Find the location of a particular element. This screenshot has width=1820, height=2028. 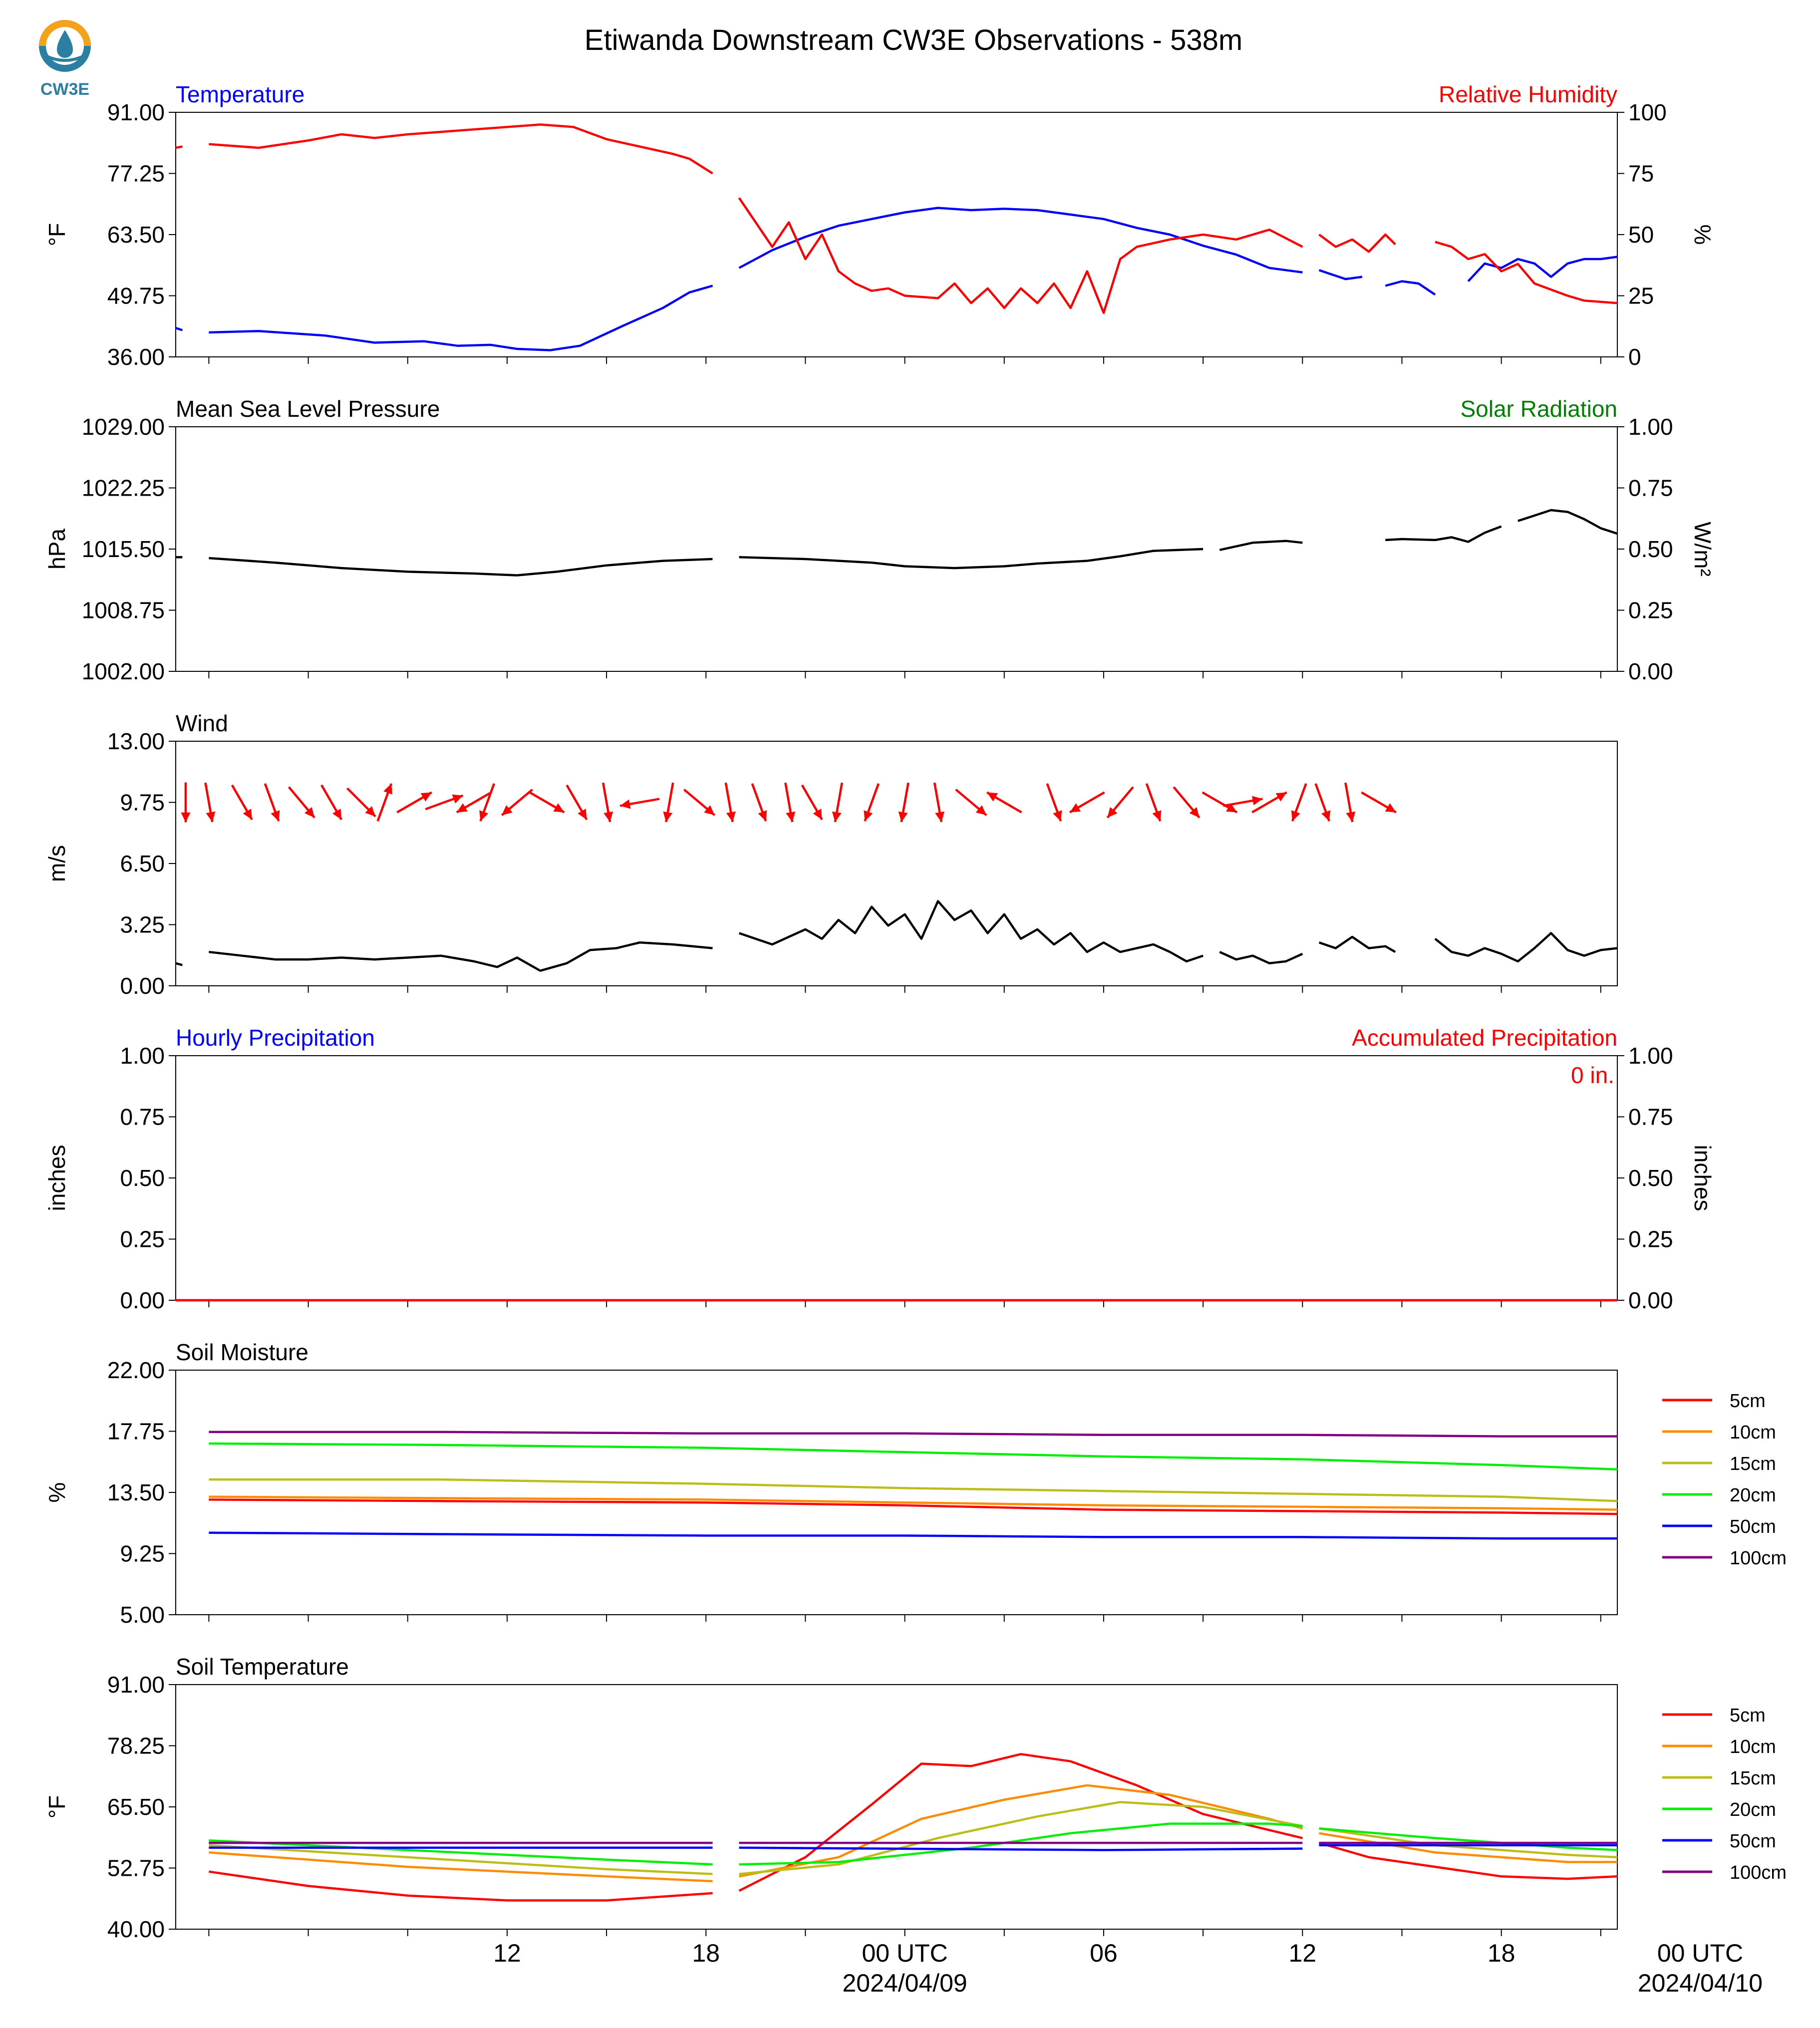

logo-text: CW3E is located at coordinates (64, 89).